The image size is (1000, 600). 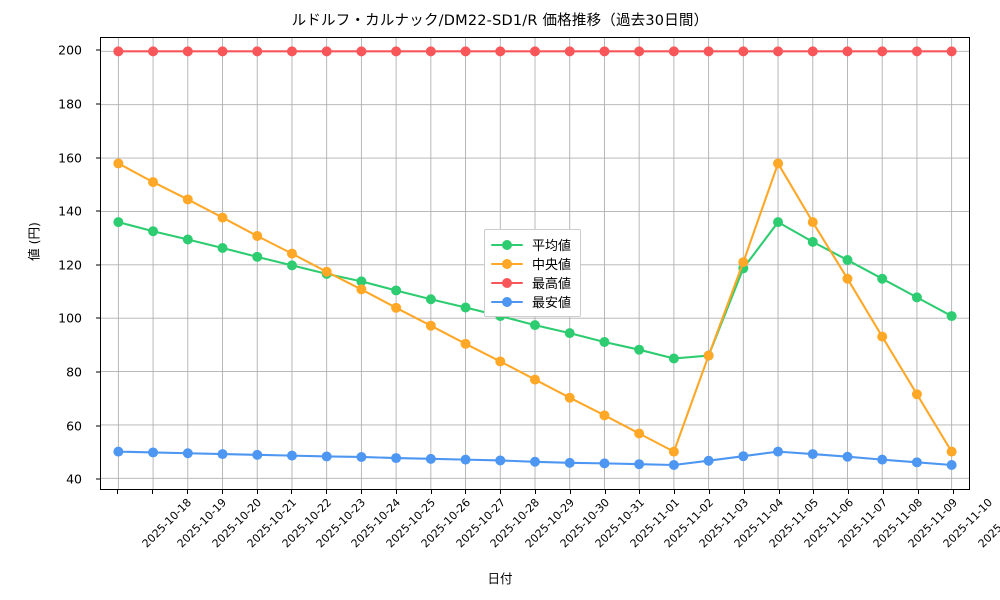 What do you see at coordinates (531, 301) in the screenshot?
I see `legend-item-3: 最安値` at bounding box center [531, 301].